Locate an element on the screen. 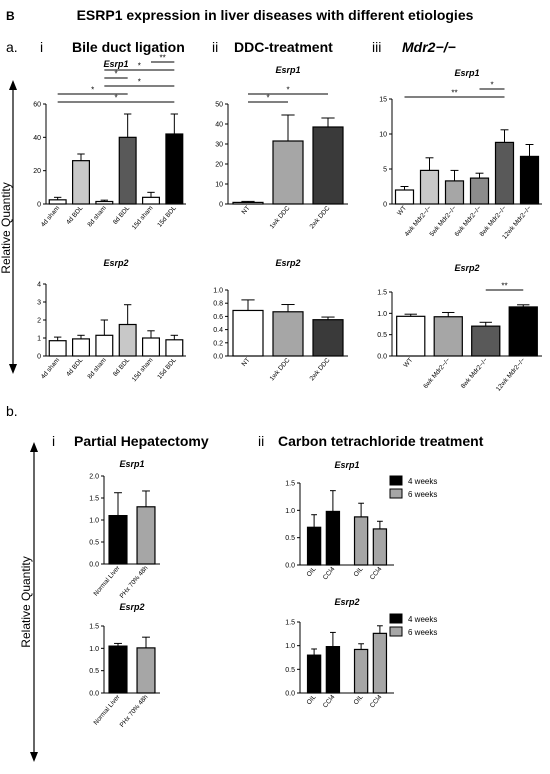 This screenshot has height=774, width=550. y-tick-label: 0.6 is located at coordinates (218, 317).